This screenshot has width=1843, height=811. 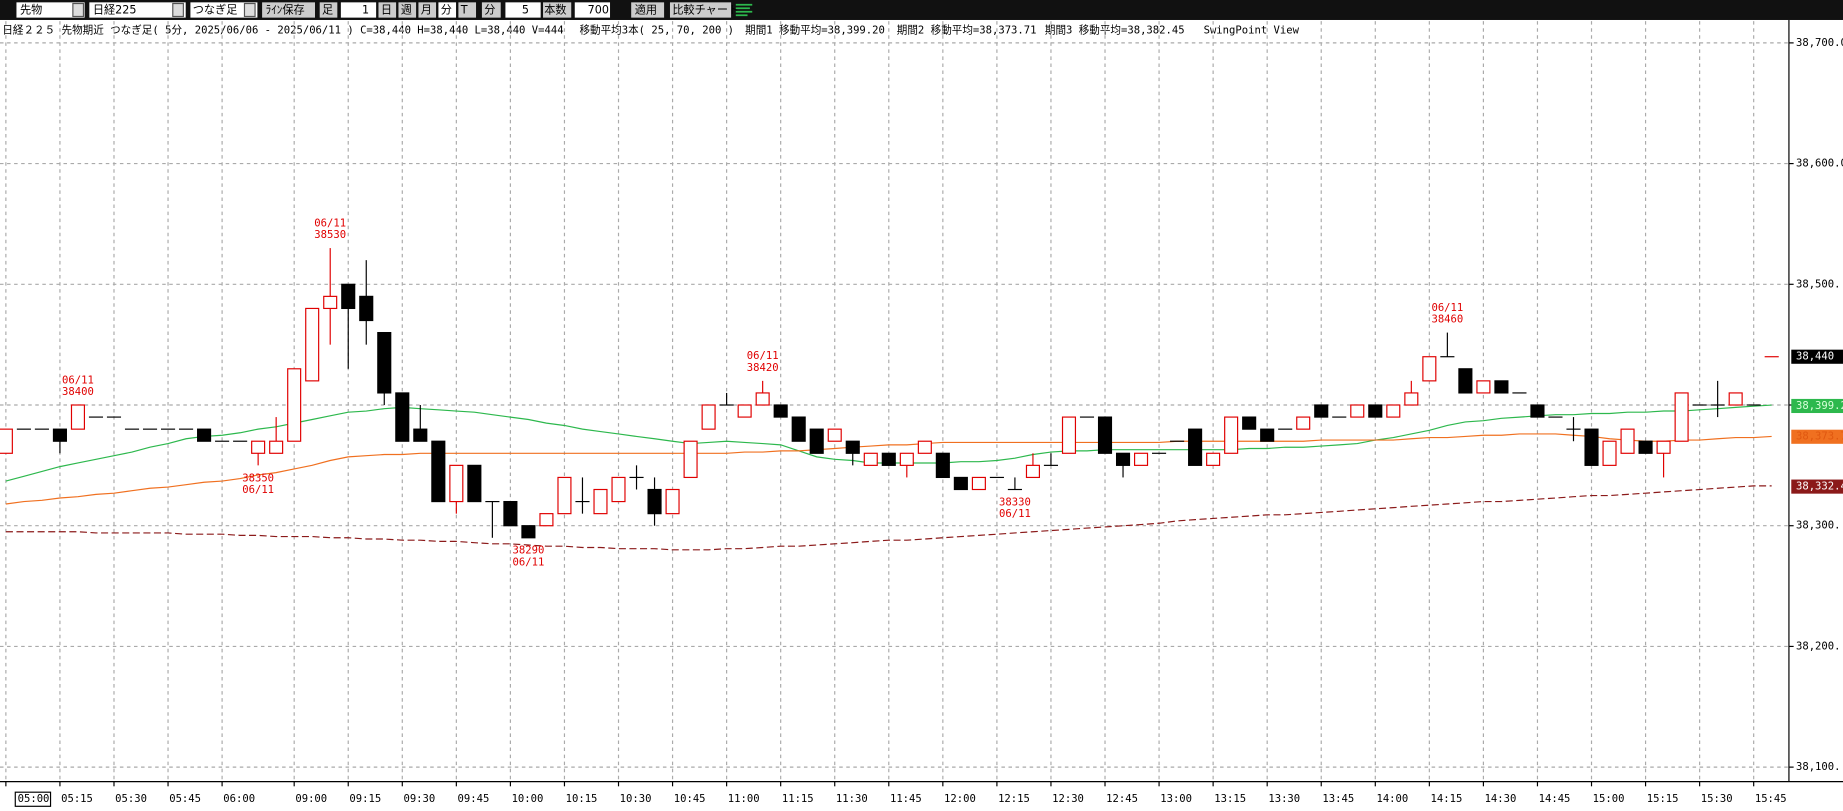 I want to click on y-tick-label: 38,300., so click(x=1818, y=526).